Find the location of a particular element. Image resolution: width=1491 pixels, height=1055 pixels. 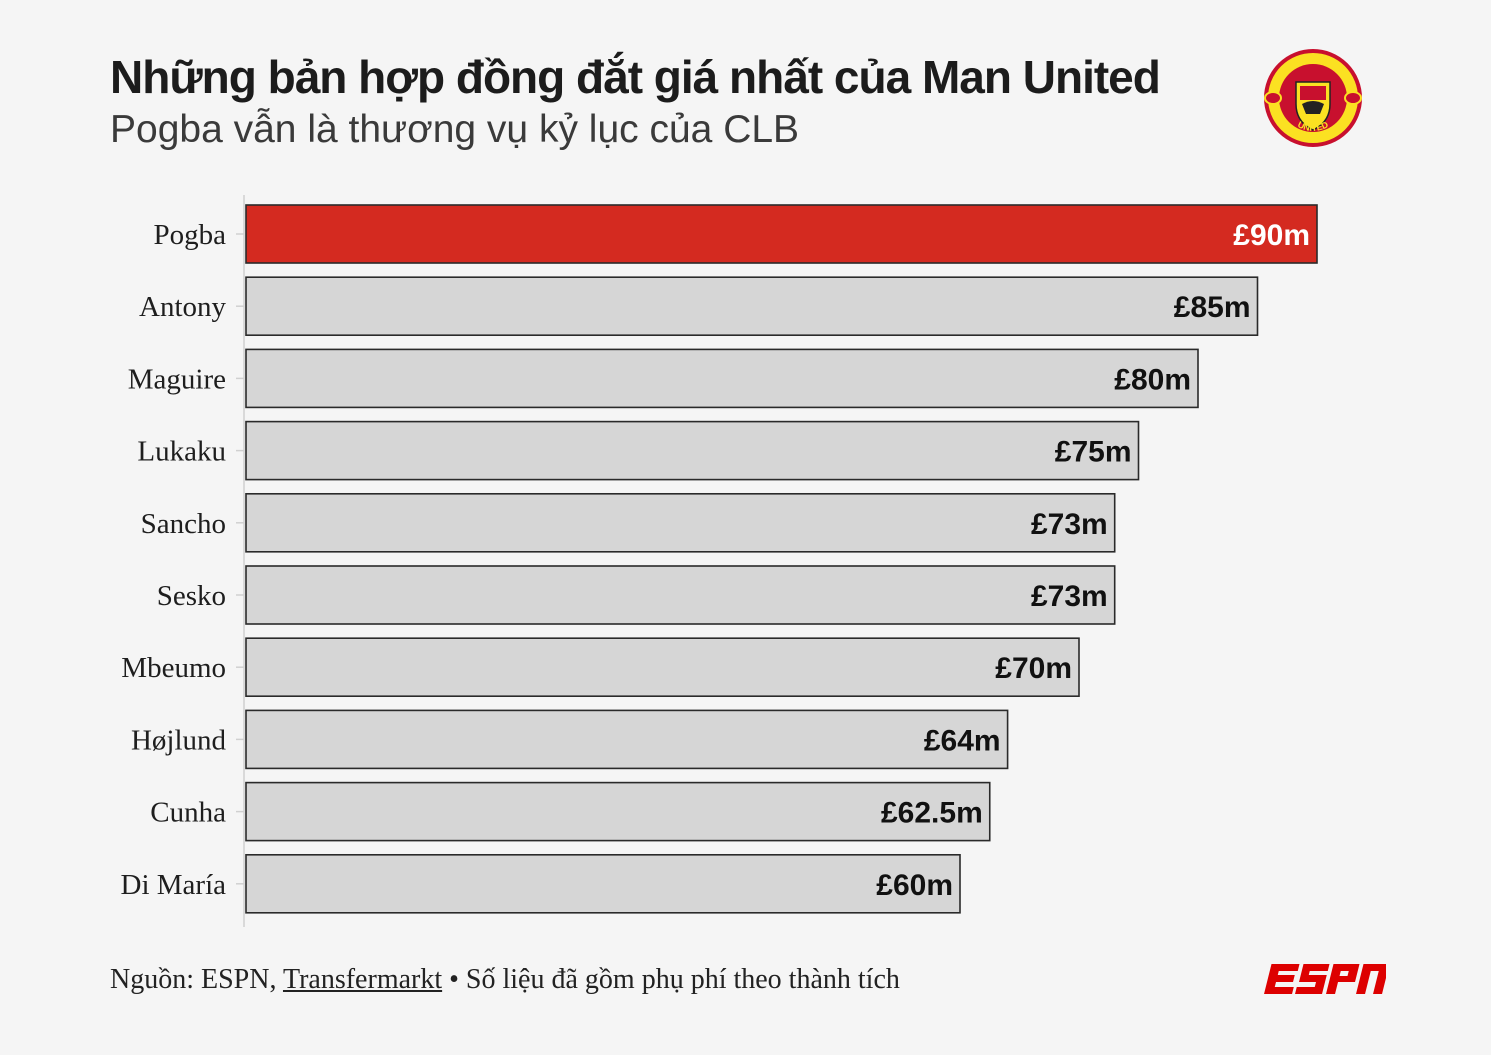

footer-source-link: Transfermarkt is located at coordinates (362, 979).